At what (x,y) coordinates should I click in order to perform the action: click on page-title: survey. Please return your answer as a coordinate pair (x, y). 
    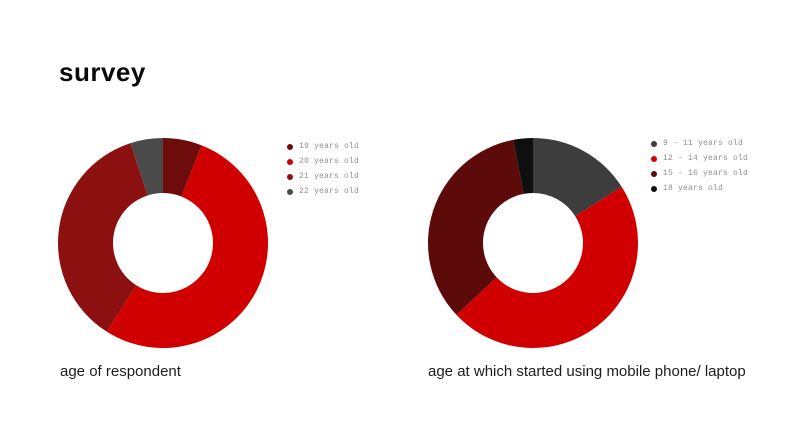
    Looking at the image, I should click on (102, 72).